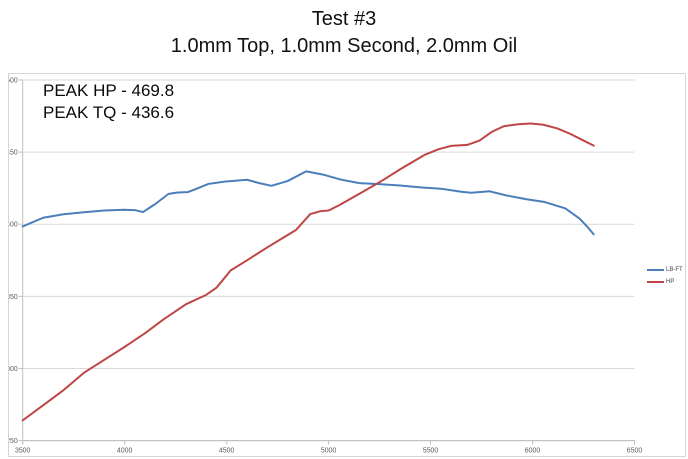 This screenshot has height=459, width=688. What do you see at coordinates (13, 297) in the screenshot?
I see `svg-text: 350` at bounding box center [13, 297].